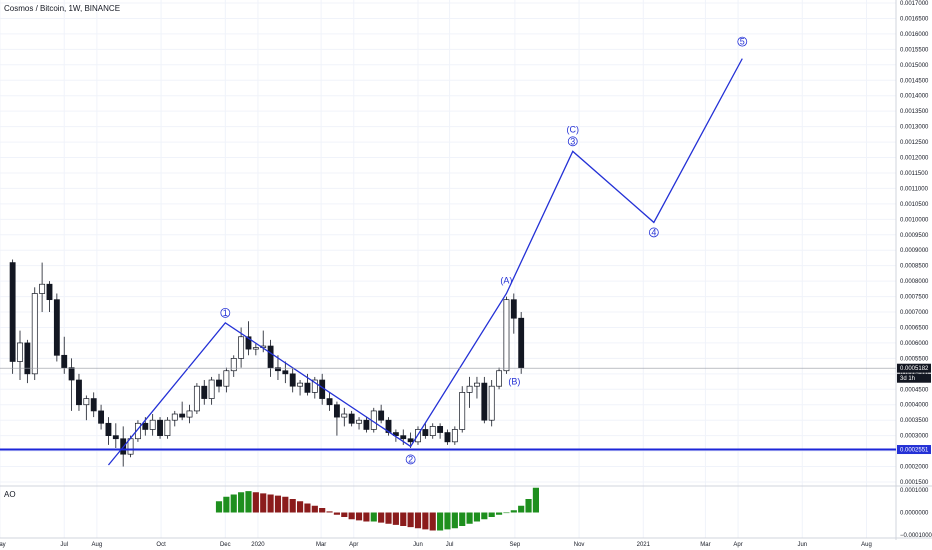  Describe the element at coordinates (907, 379) in the screenshot. I see `countdown-badge: 3d 1h` at that location.